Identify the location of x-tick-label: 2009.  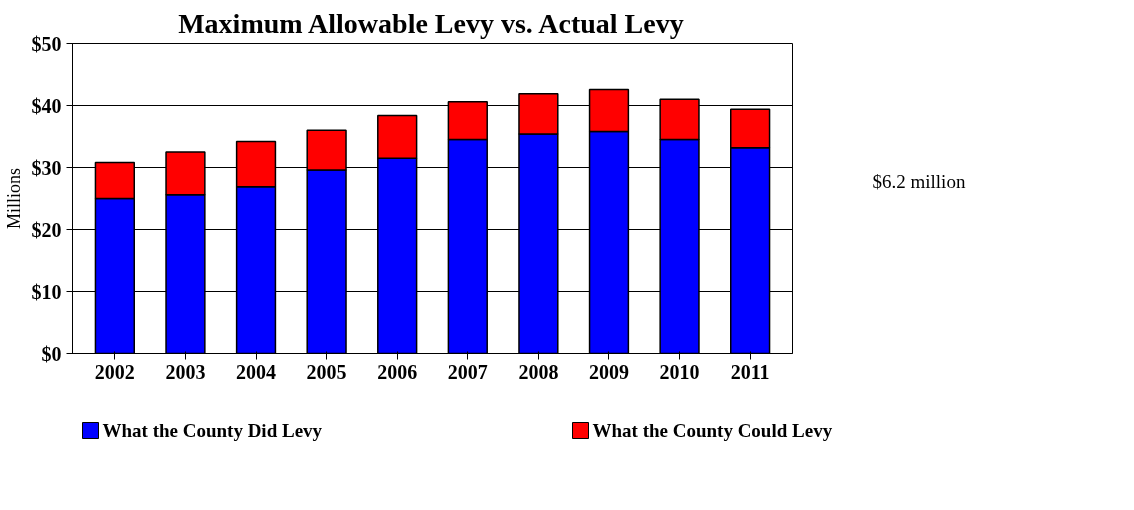
(608, 371).